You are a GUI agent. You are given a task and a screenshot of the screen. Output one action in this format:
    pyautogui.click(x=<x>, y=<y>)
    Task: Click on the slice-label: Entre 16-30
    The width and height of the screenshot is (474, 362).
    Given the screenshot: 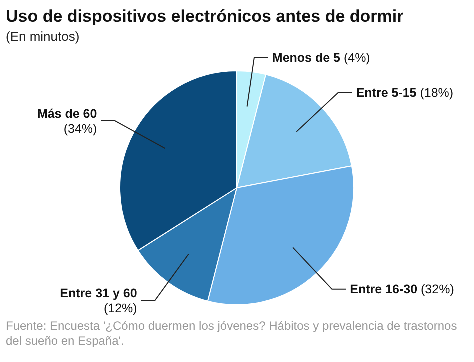 What is the action you would take?
    pyautogui.click(x=384, y=289)
    